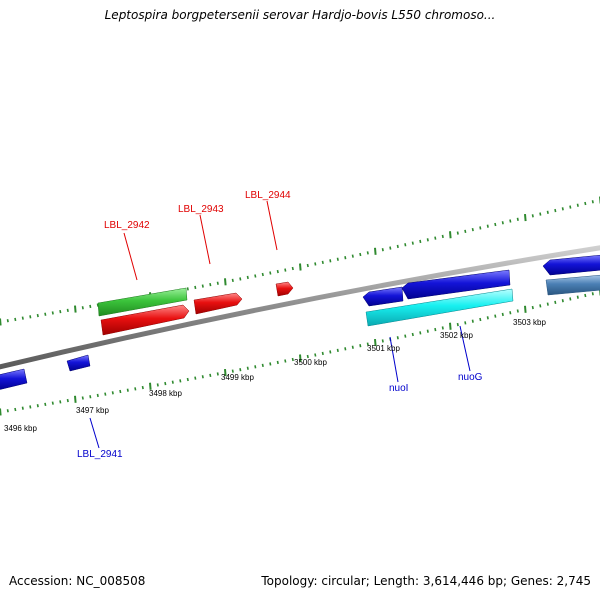 This screenshot has height=600, width=600. I want to click on accession-text: Accession: NC_008508, so click(77, 581).